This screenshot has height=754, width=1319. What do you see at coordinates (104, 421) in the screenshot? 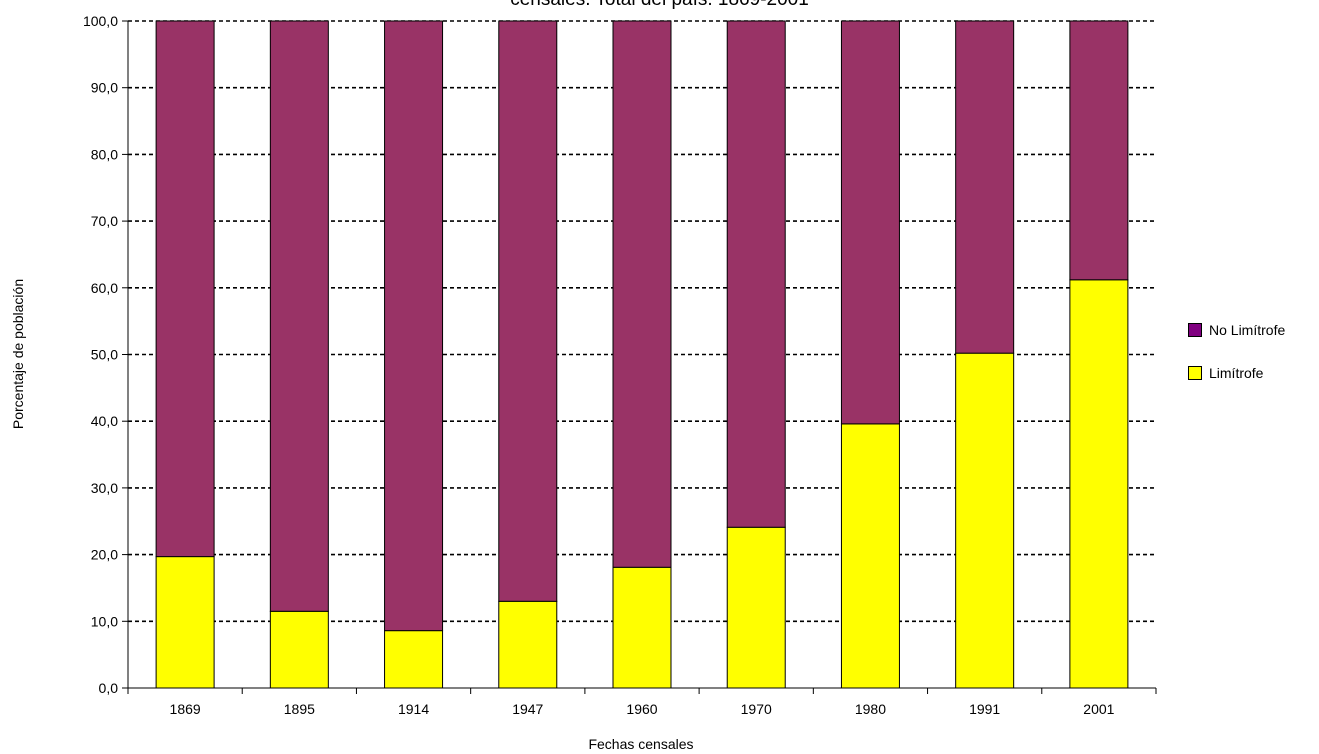
I see `y-tick-label: 40,0` at bounding box center [104, 421].